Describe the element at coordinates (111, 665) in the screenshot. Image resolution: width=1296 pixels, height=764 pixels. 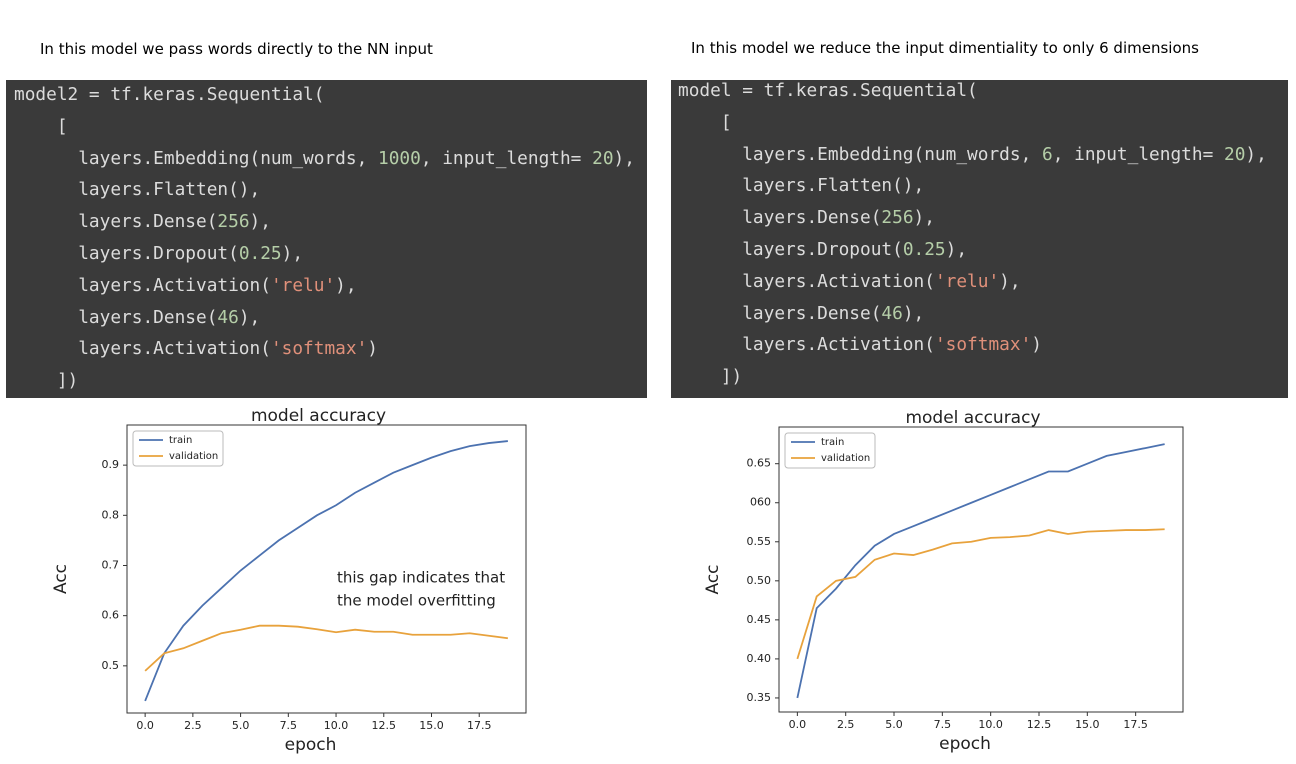
I see `y-tick-label: 0.5` at that location.